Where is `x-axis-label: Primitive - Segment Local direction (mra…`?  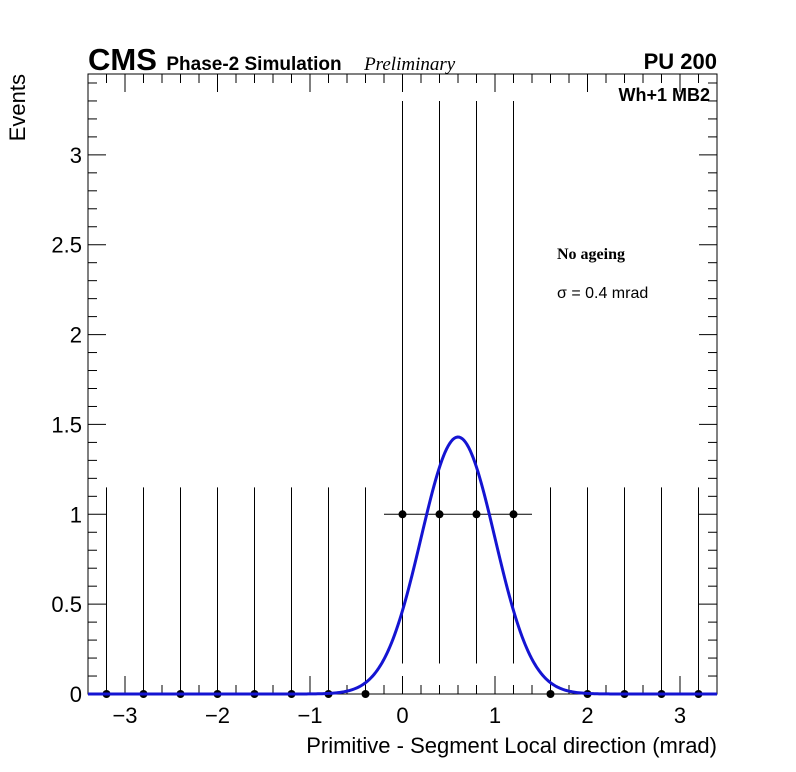
x-axis-label: Primitive - Segment Local direction (mra… is located at coordinates (511, 745).